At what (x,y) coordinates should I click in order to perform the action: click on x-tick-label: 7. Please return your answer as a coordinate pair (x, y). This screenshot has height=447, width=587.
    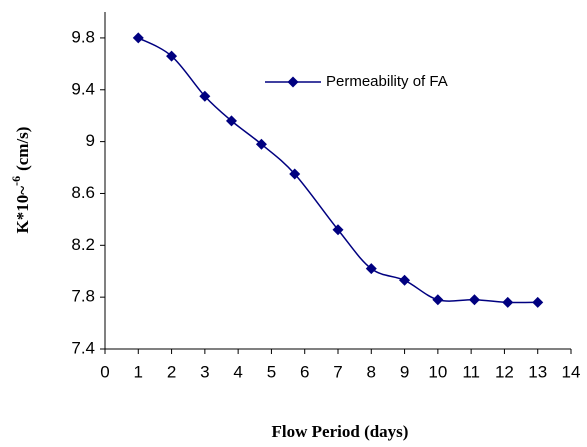
    Looking at the image, I should click on (337, 371).